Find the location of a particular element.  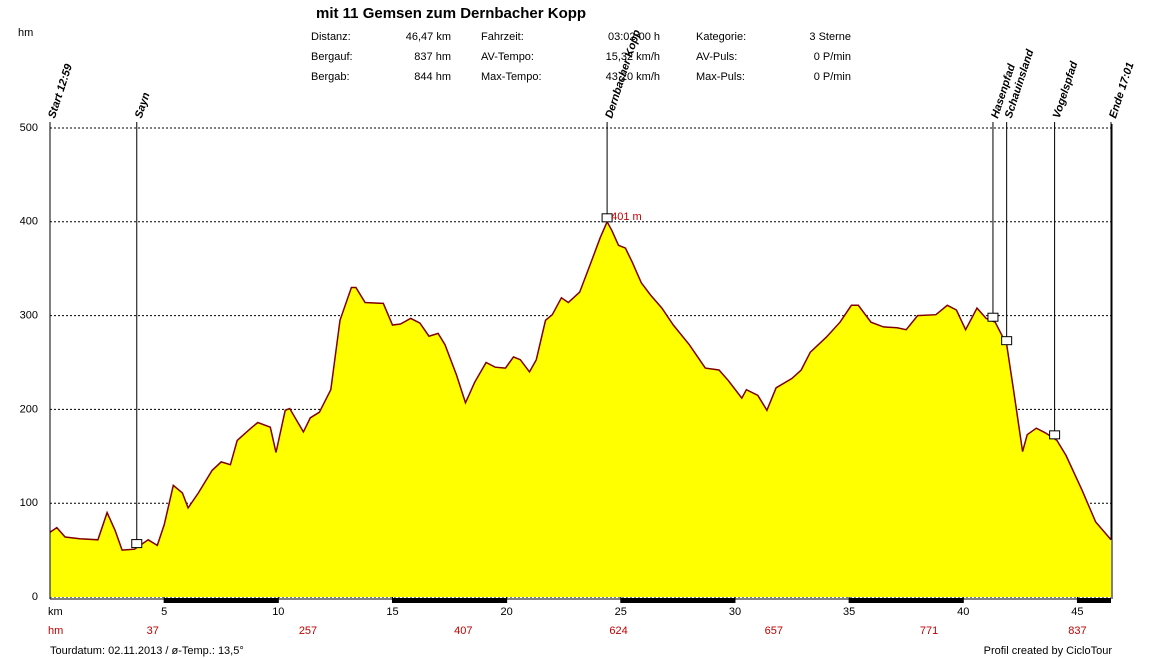

stat-label: Max-Puls: is located at coordinates (720, 77).